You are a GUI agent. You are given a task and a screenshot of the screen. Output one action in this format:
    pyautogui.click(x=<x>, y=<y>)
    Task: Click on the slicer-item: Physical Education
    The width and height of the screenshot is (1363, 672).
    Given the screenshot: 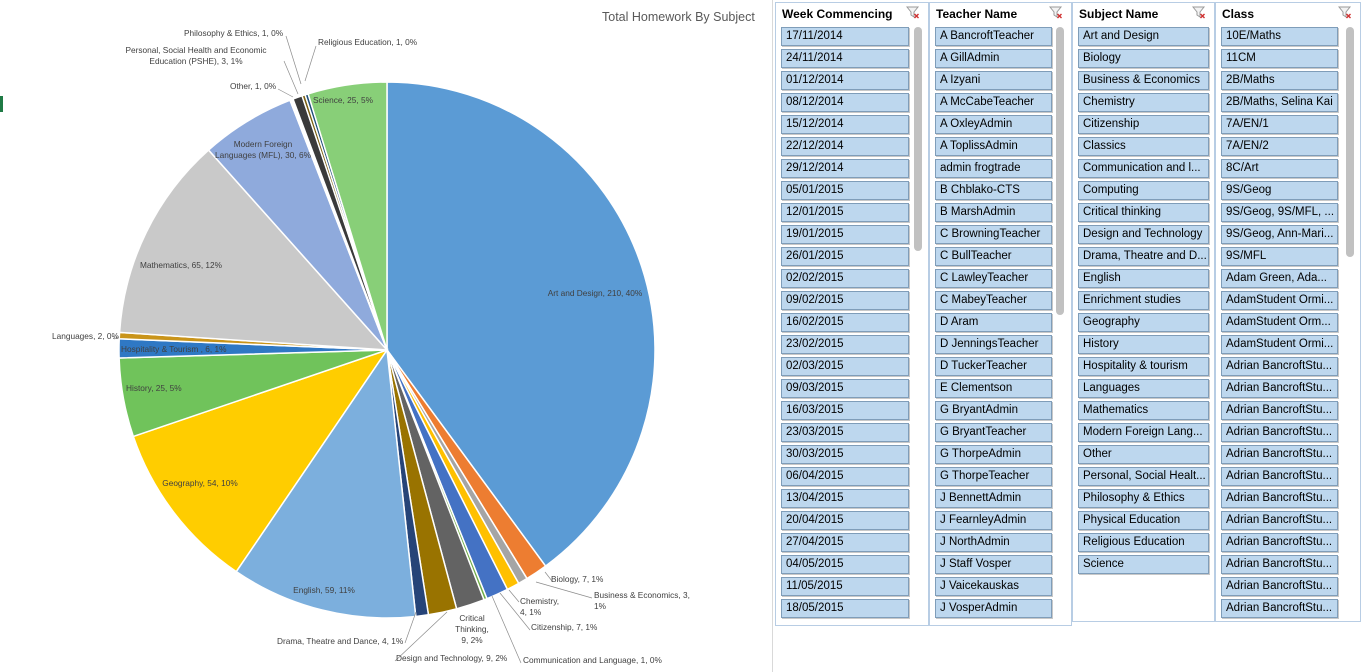 What is the action you would take?
    pyautogui.click(x=1143, y=520)
    